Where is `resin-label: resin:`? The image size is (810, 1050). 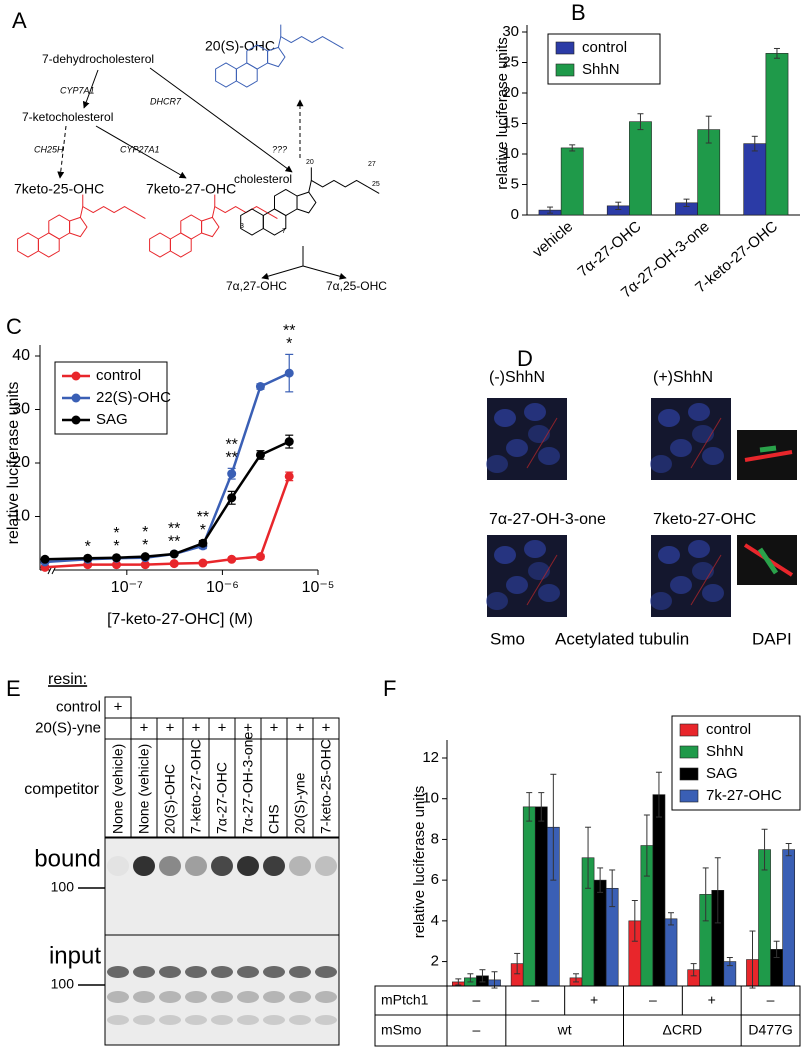 resin-label: resin: is located at coordinates (67, 679).